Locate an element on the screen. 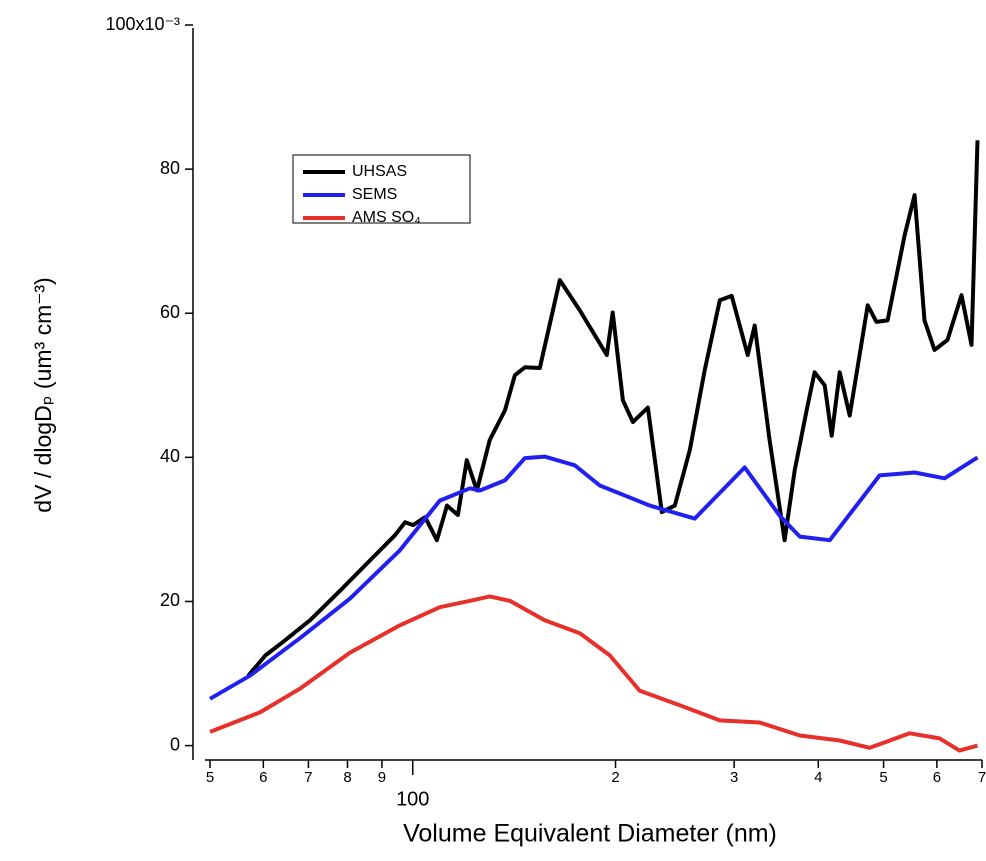  legend-label: AMS SO₄ is located at coordinates (386, 217).